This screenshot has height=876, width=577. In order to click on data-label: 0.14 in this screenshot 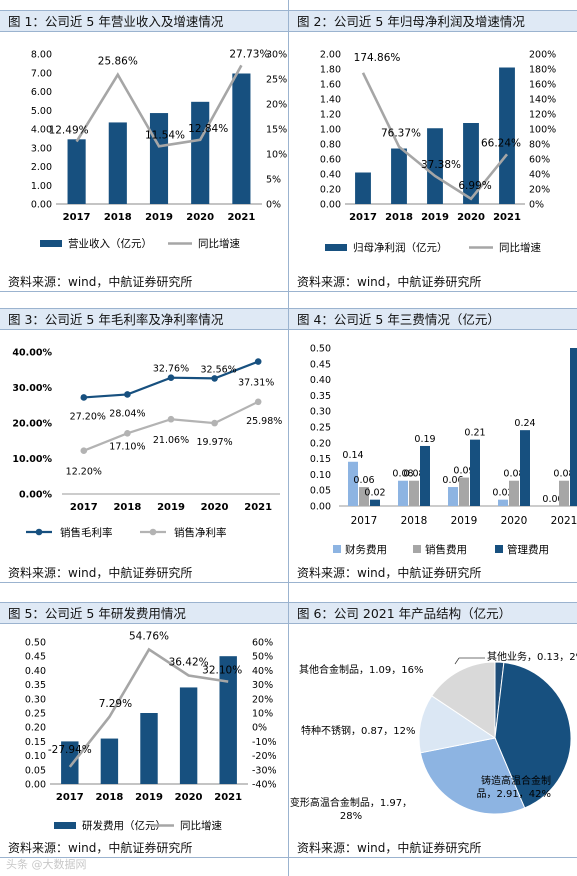, I will do `click(352, 455)`.